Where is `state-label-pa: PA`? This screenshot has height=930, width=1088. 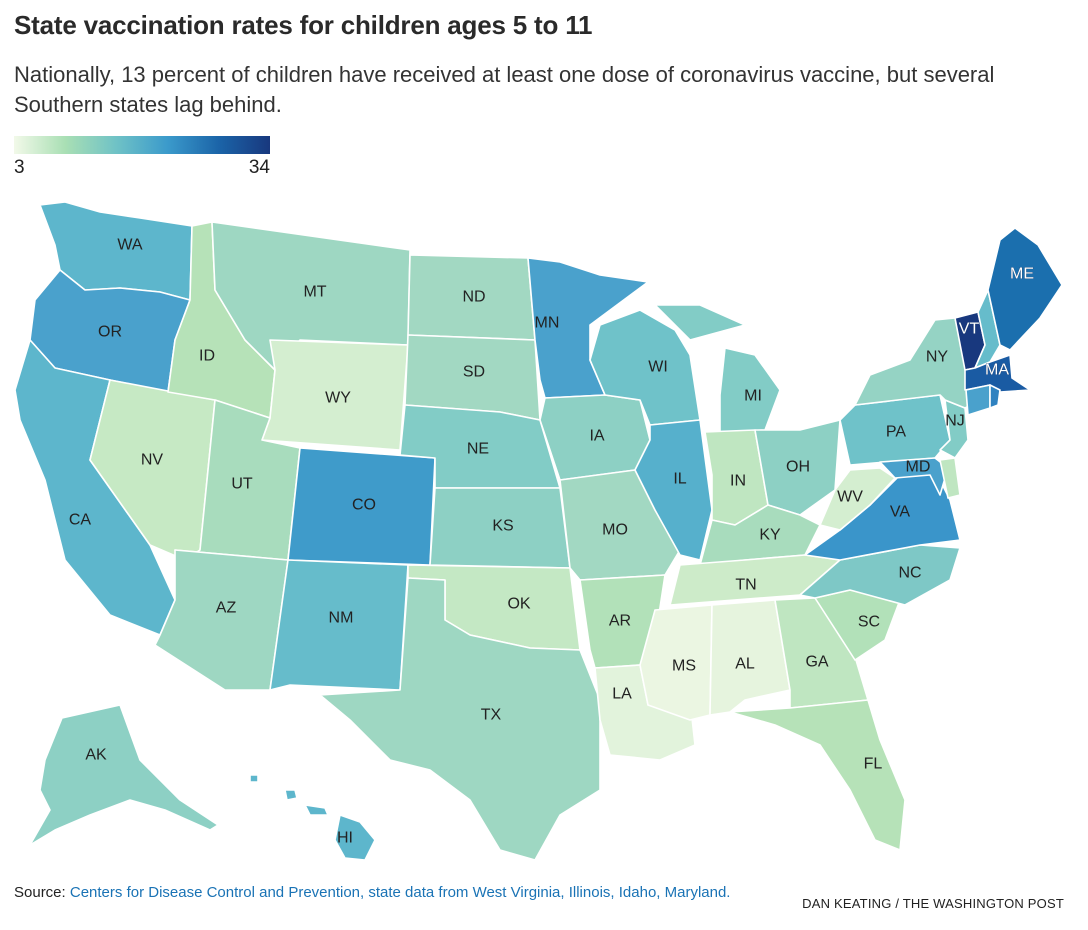
state-label-pa: PA is located at coordinates (896, 432).